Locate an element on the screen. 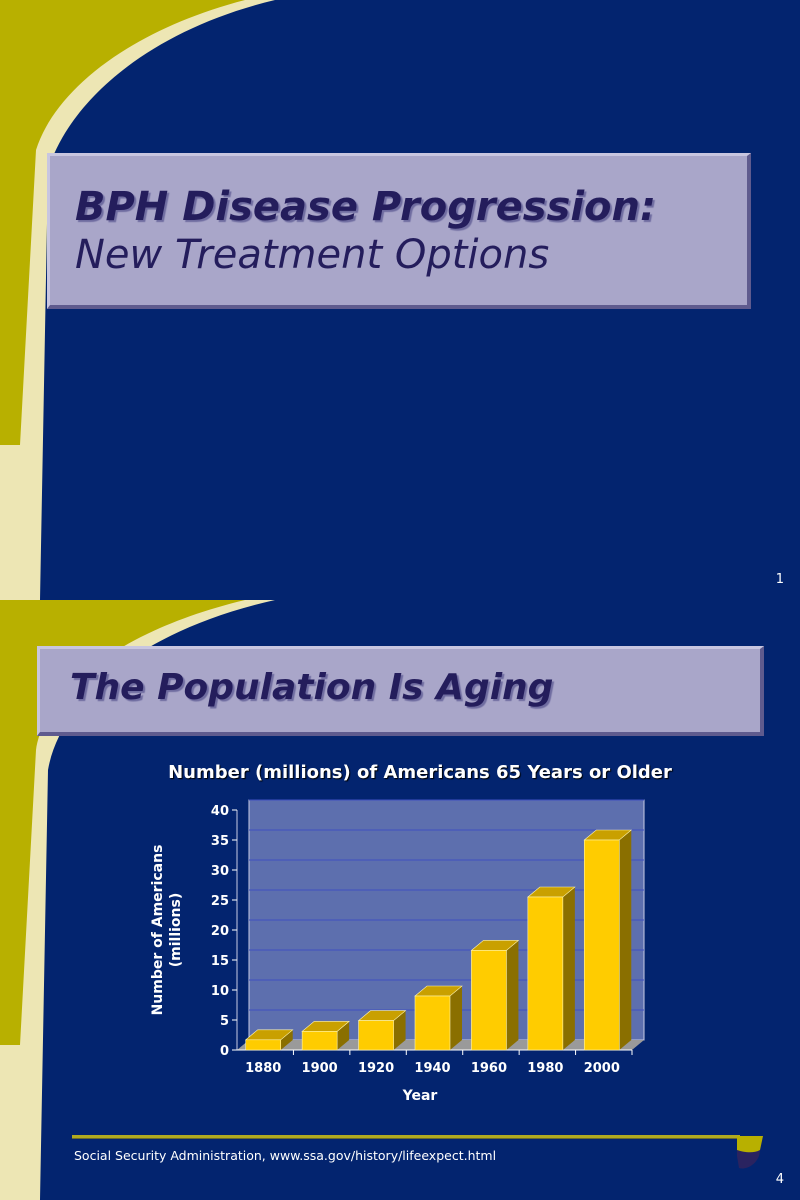  x-axis-label: Year is located at coordinates (420, 1096).